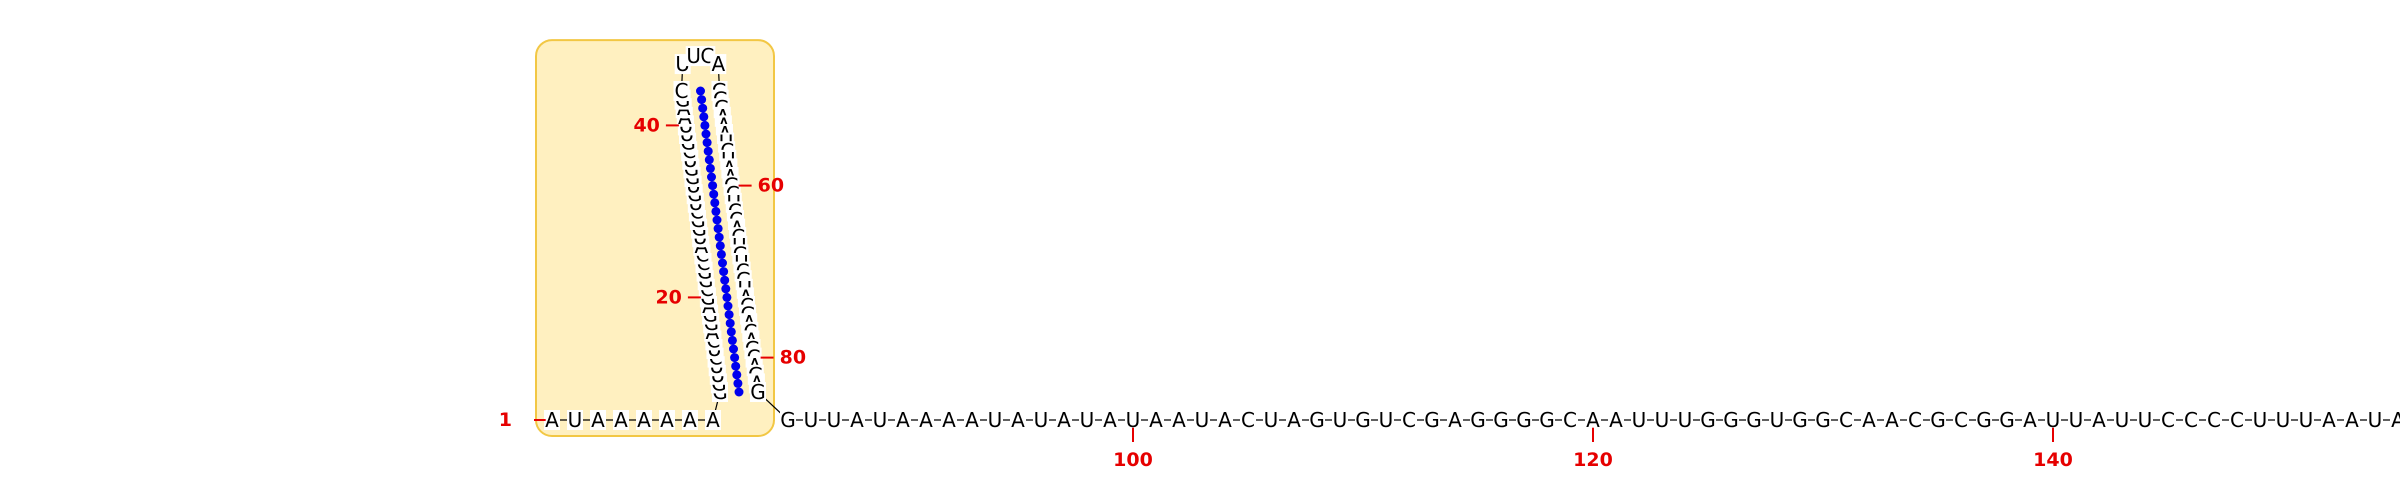 The width and height of the screenshot is (2400, 481). Describe the element at coordinates (1593, 460) in the screenshot. I see `position-number: 120` at that location.